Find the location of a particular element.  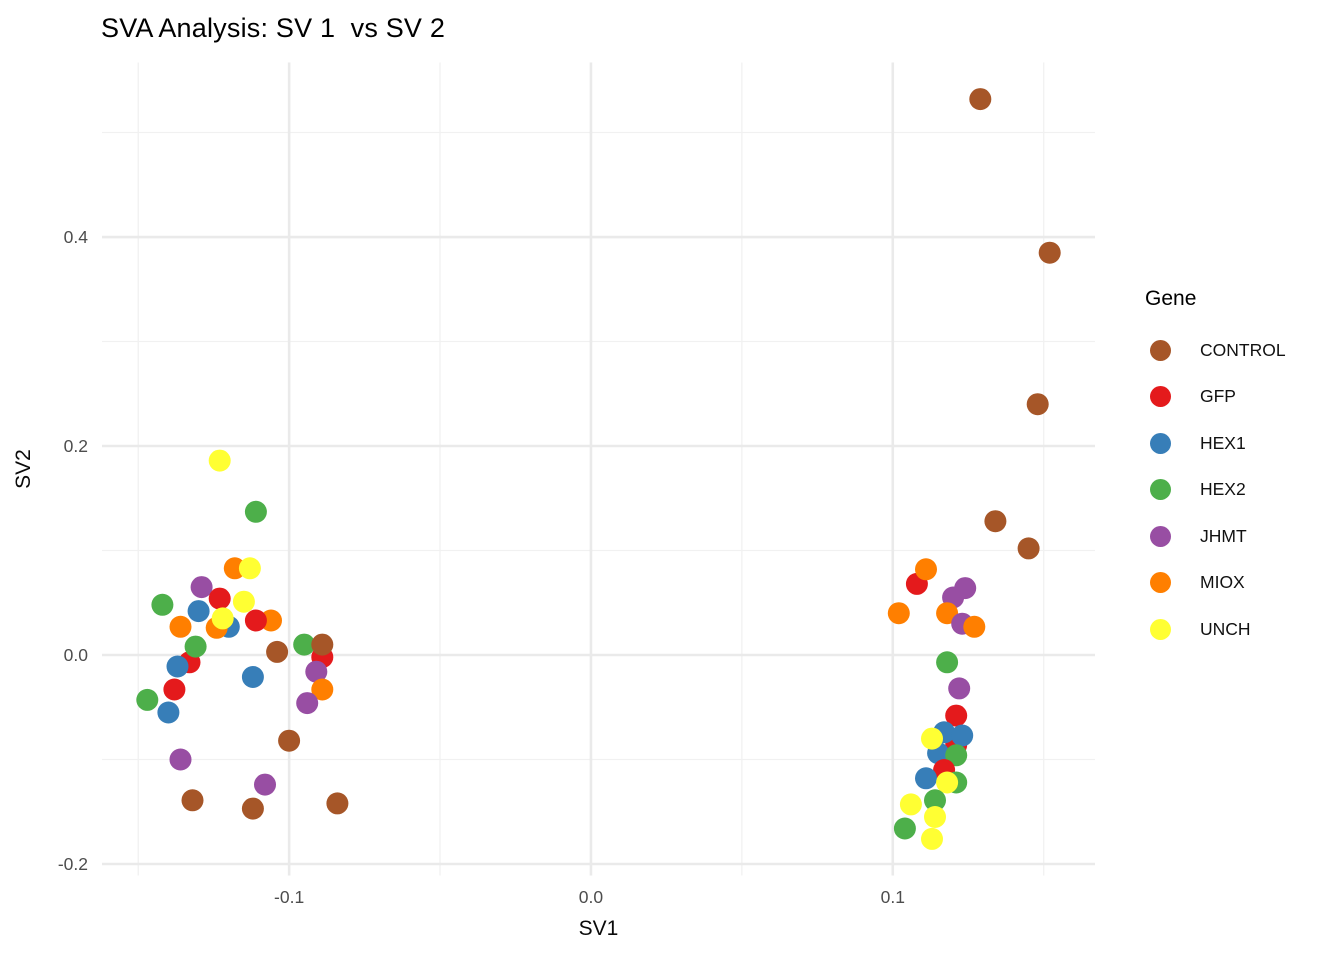

legend: Gene CONTROL GFP HEX1 HEX2 JHMT MIOX UNCH is located at coordinates (1215, 470).